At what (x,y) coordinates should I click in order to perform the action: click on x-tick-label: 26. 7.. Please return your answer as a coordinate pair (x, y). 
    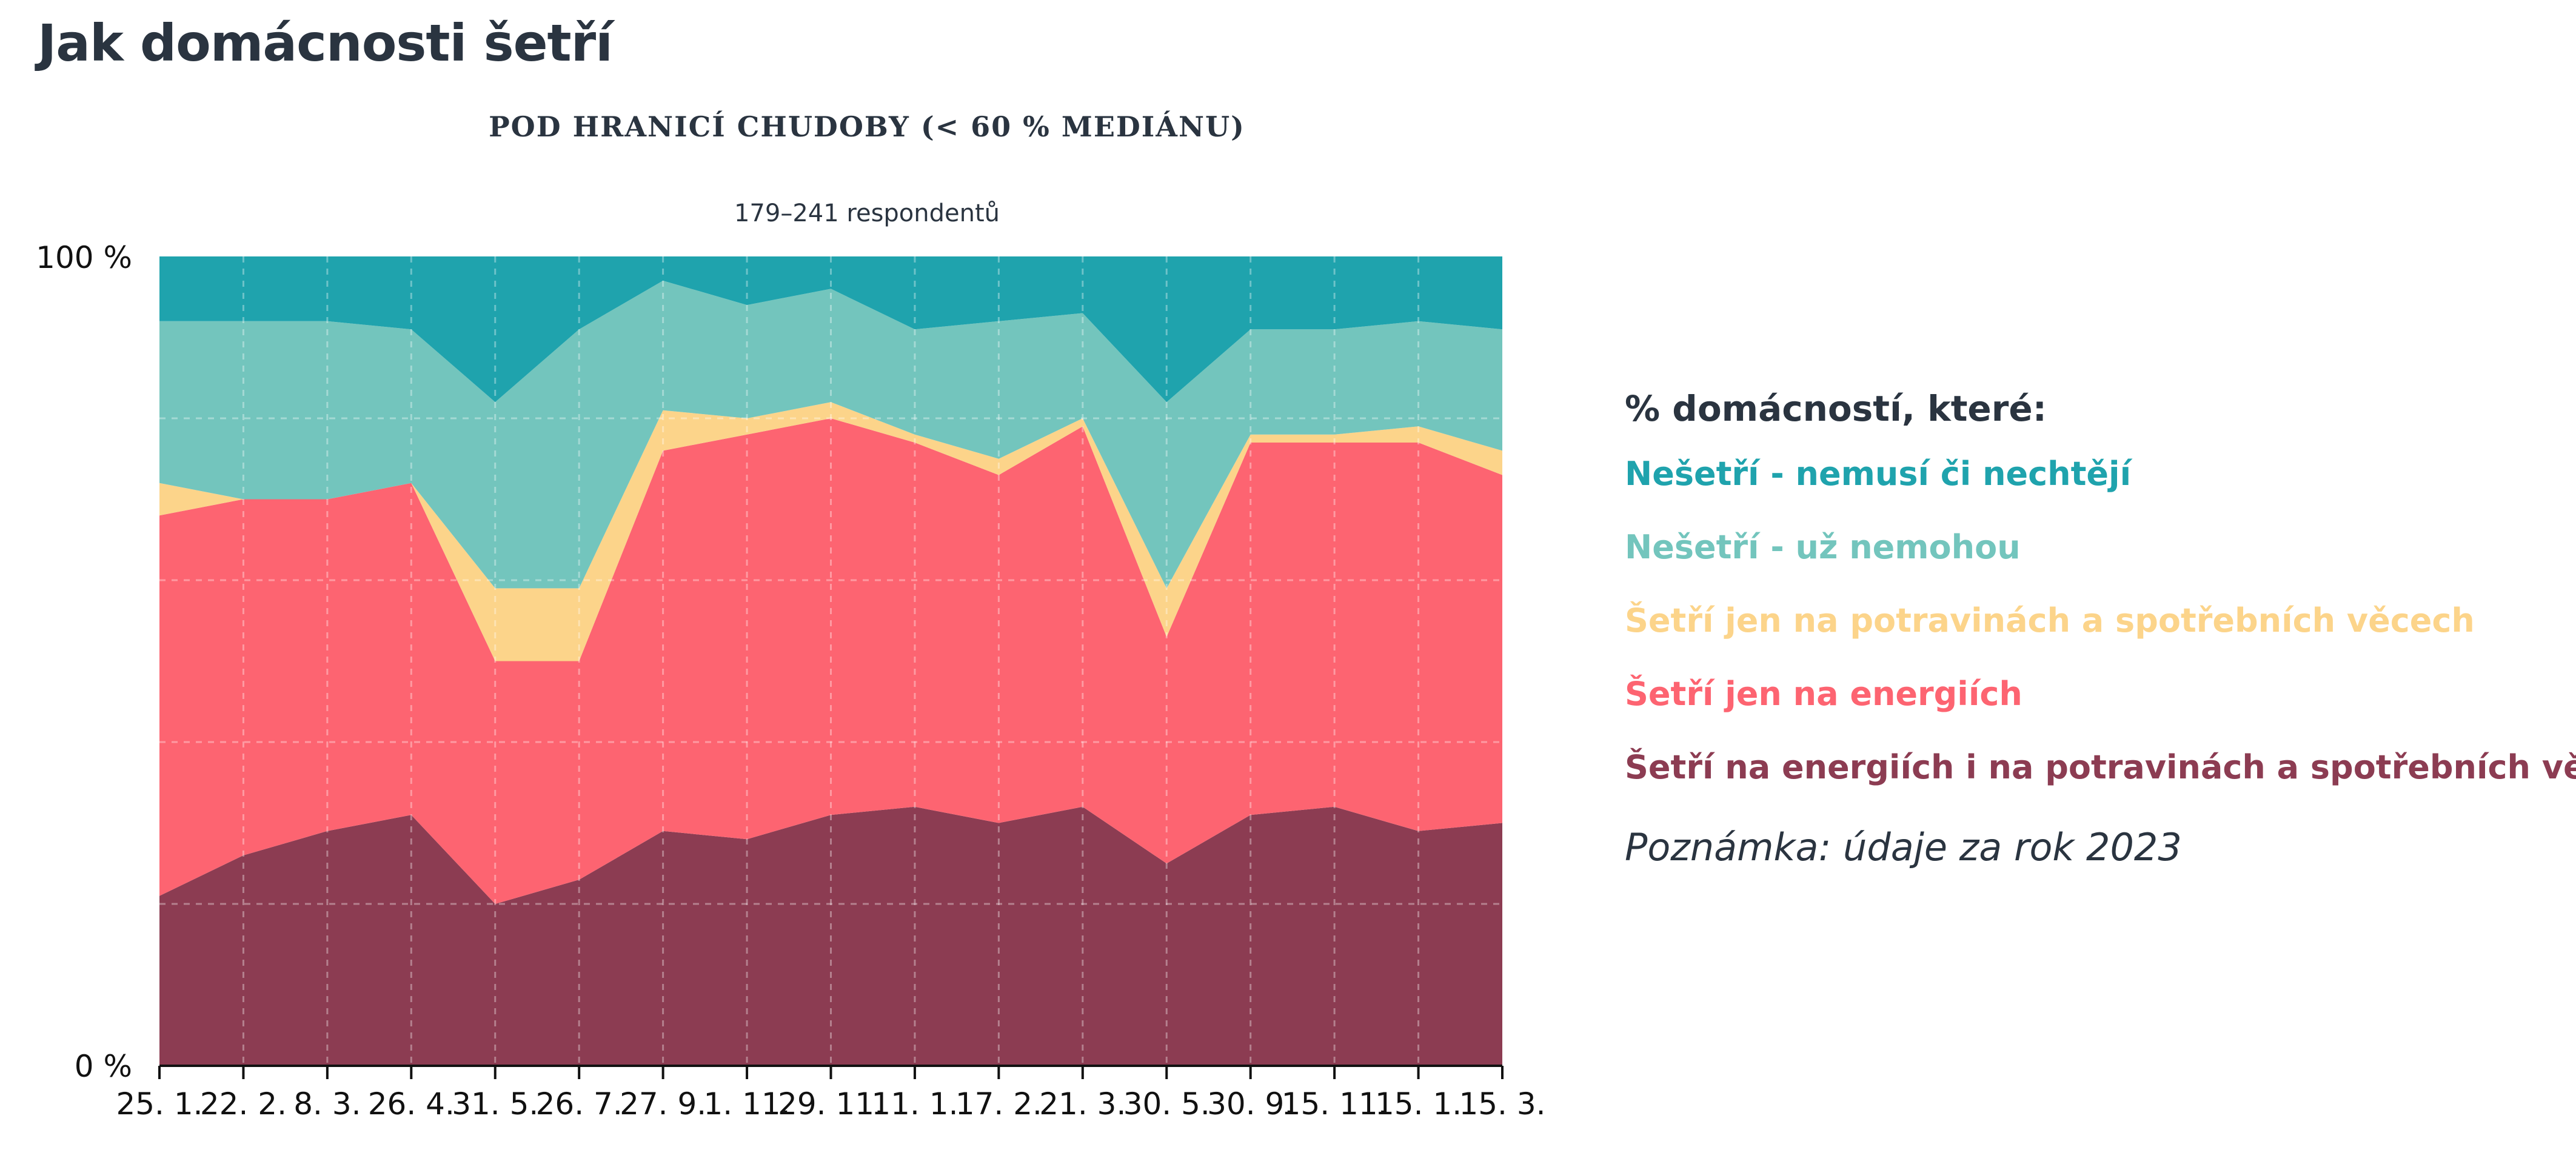
    Looking at the image, I should click on (579, 1104).